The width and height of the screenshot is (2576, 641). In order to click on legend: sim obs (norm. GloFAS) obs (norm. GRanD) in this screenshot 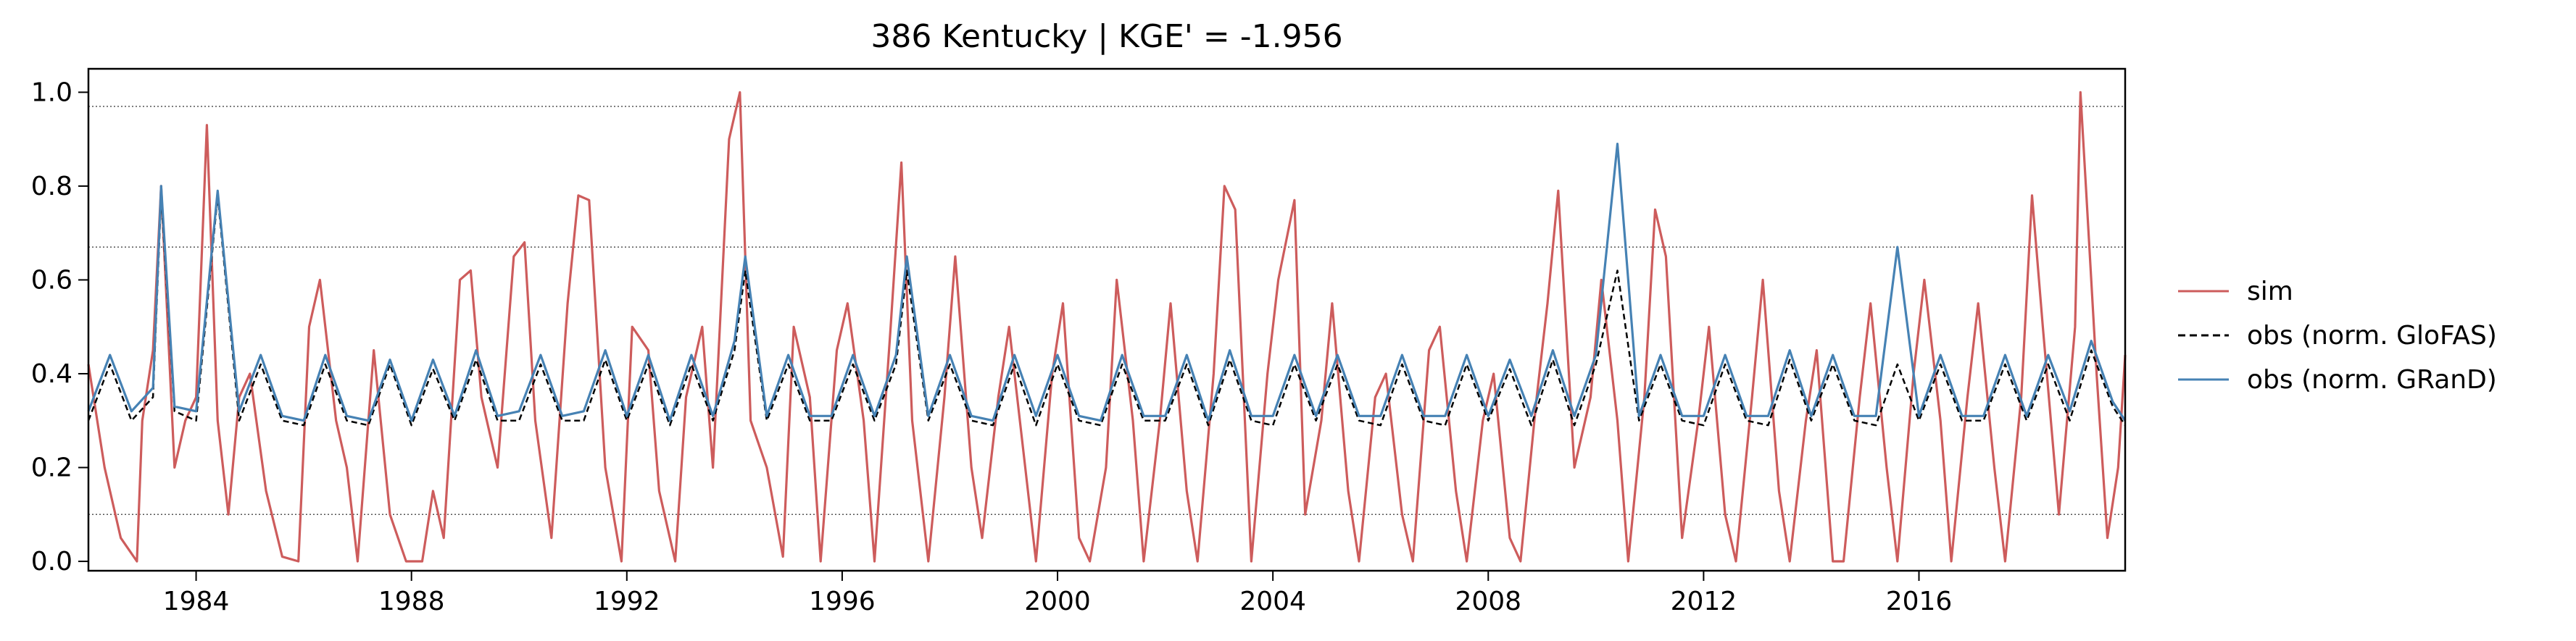, I will do `click(2337, 336)`.